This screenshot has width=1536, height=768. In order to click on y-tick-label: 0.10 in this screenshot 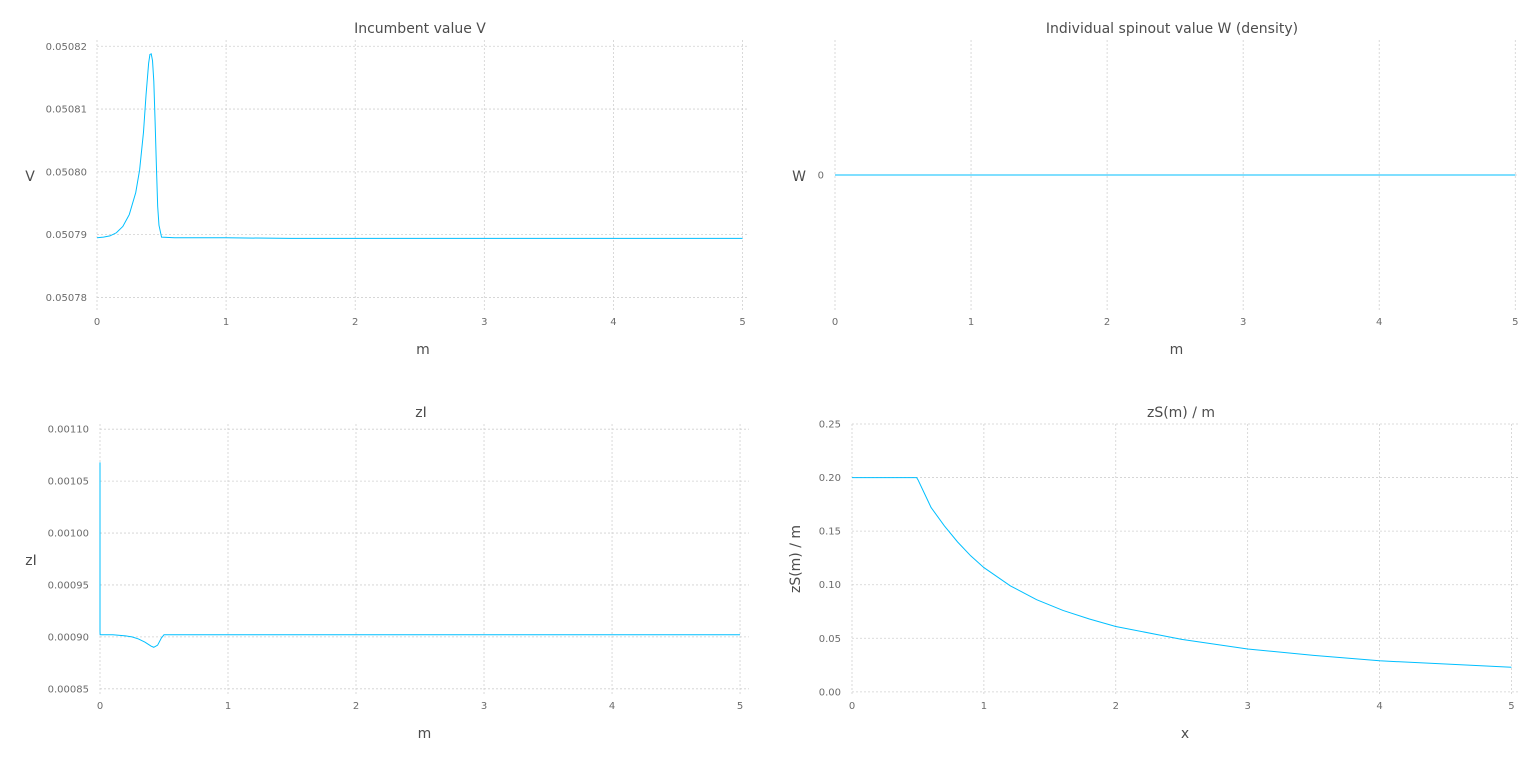, I will do `click(830, 585)`.